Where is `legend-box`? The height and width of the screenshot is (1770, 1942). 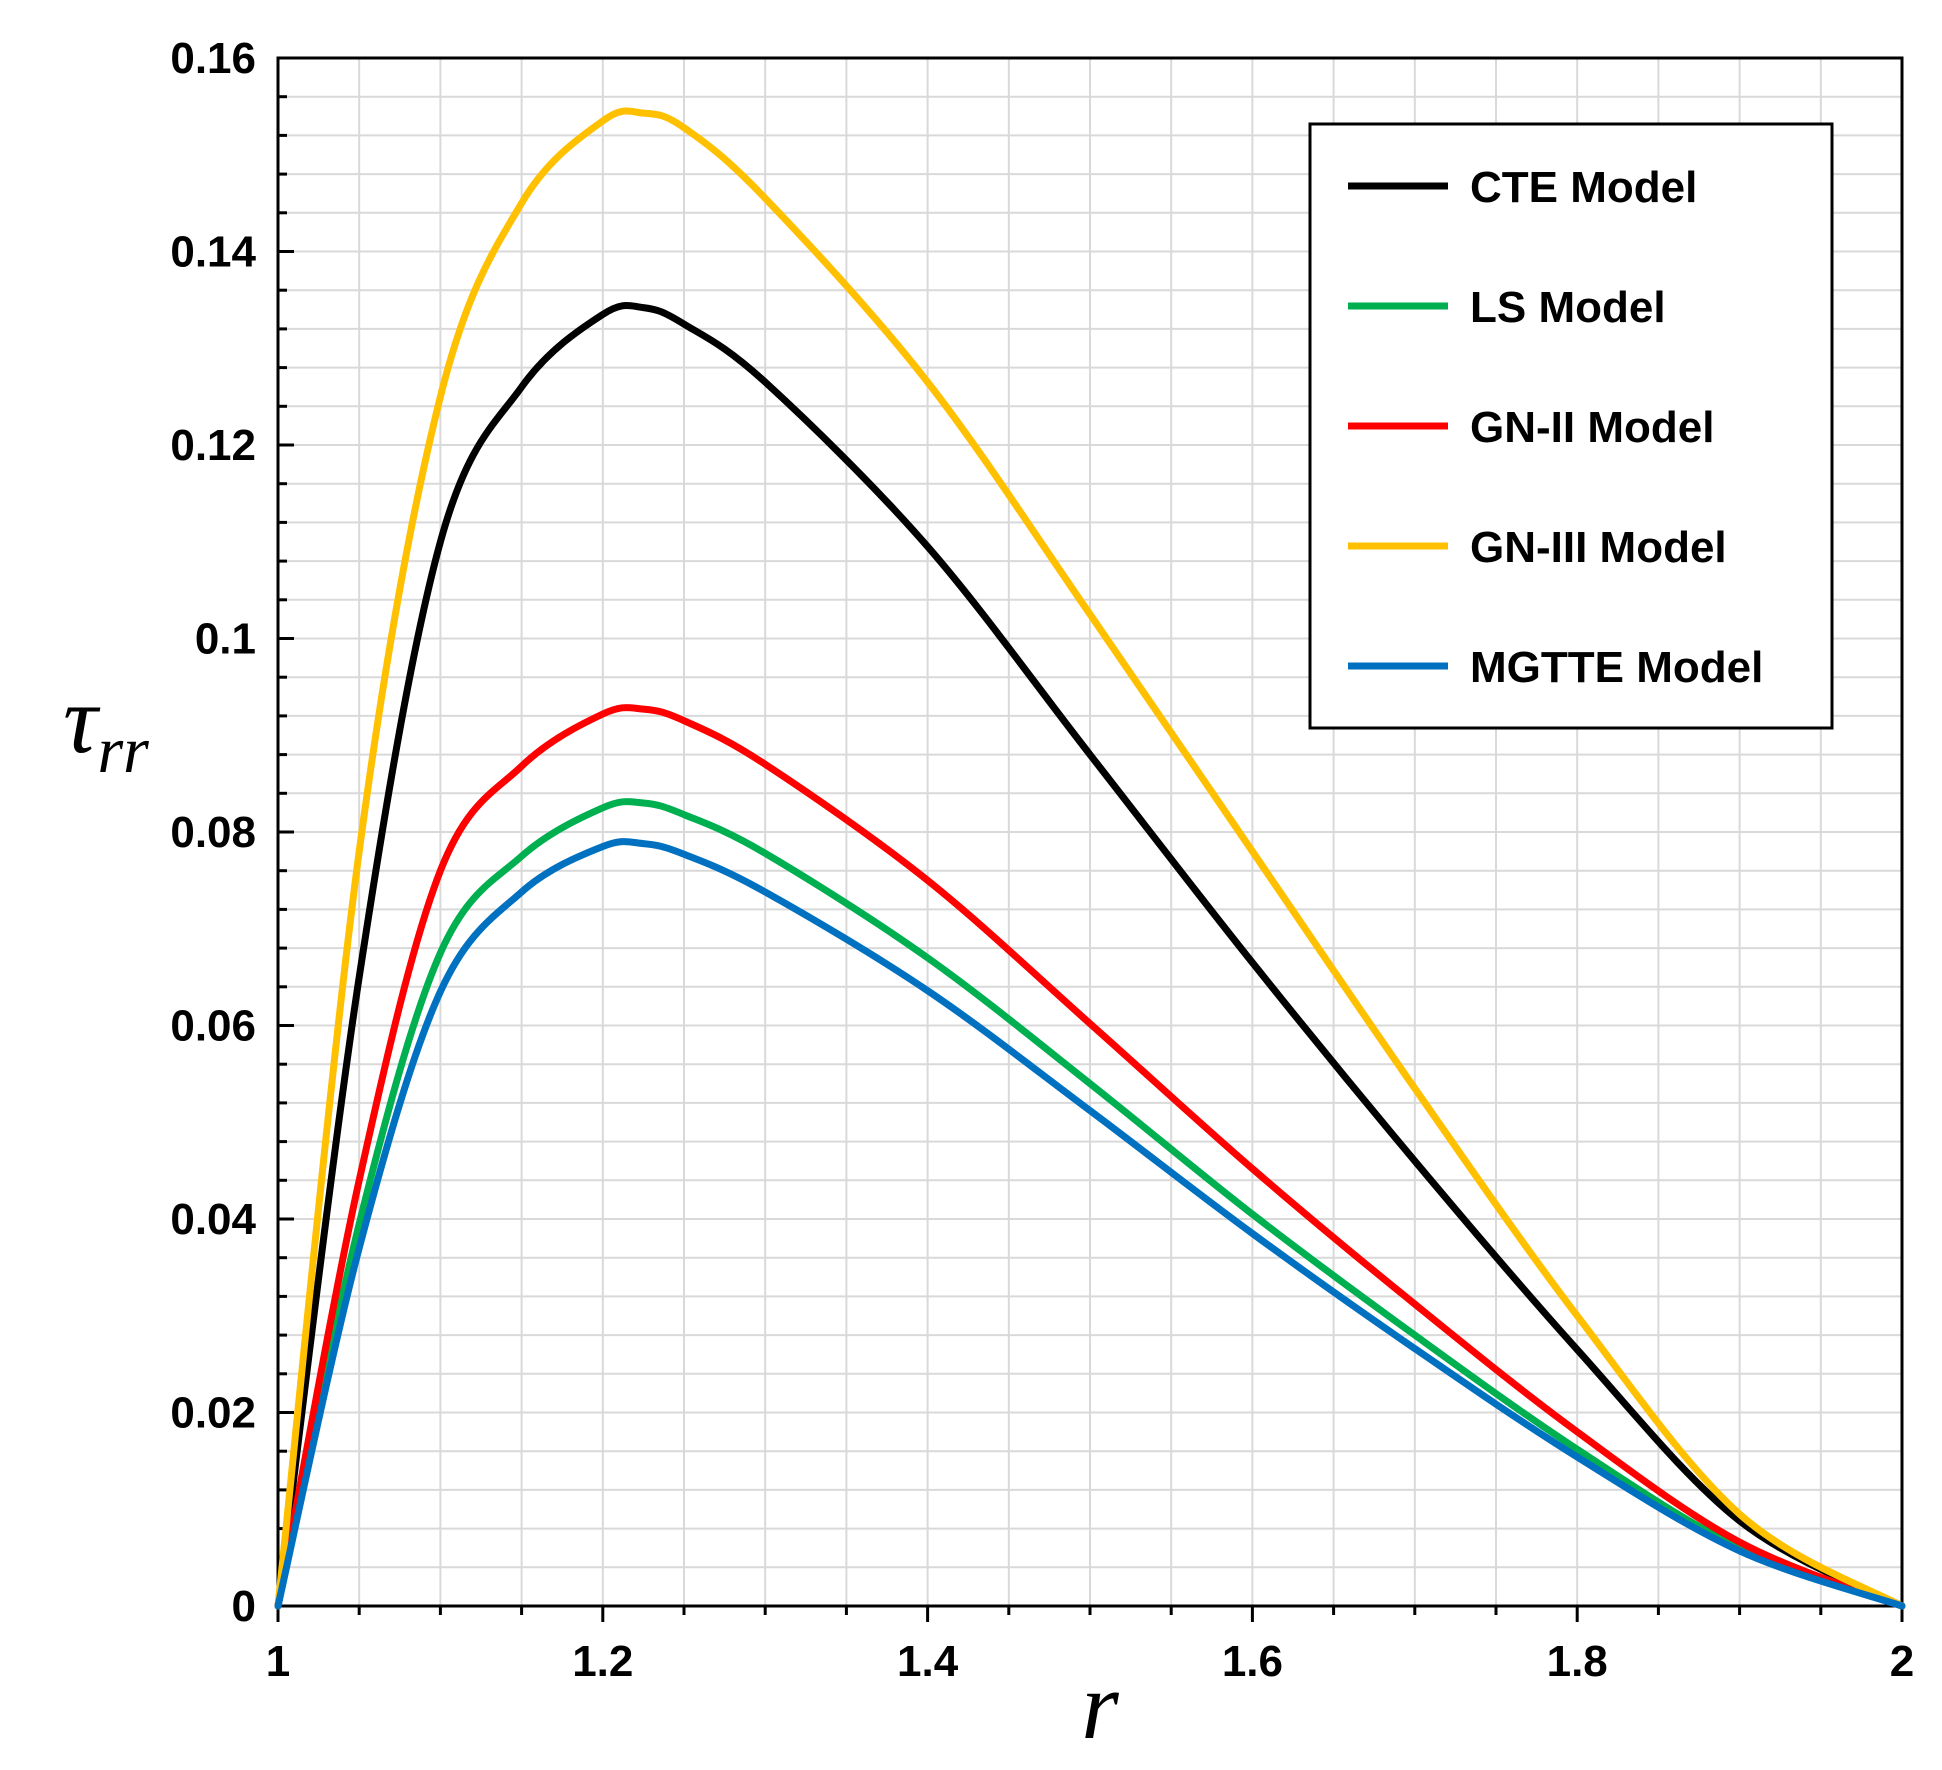
legend-box is located at coordinates (1571, 426).